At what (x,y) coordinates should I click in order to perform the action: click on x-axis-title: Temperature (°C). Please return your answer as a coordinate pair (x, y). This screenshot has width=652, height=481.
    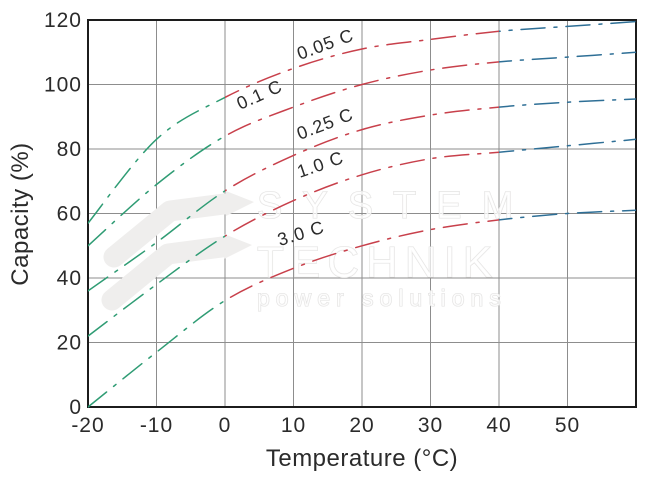
    Looking at the image, I should click on (362, 458).